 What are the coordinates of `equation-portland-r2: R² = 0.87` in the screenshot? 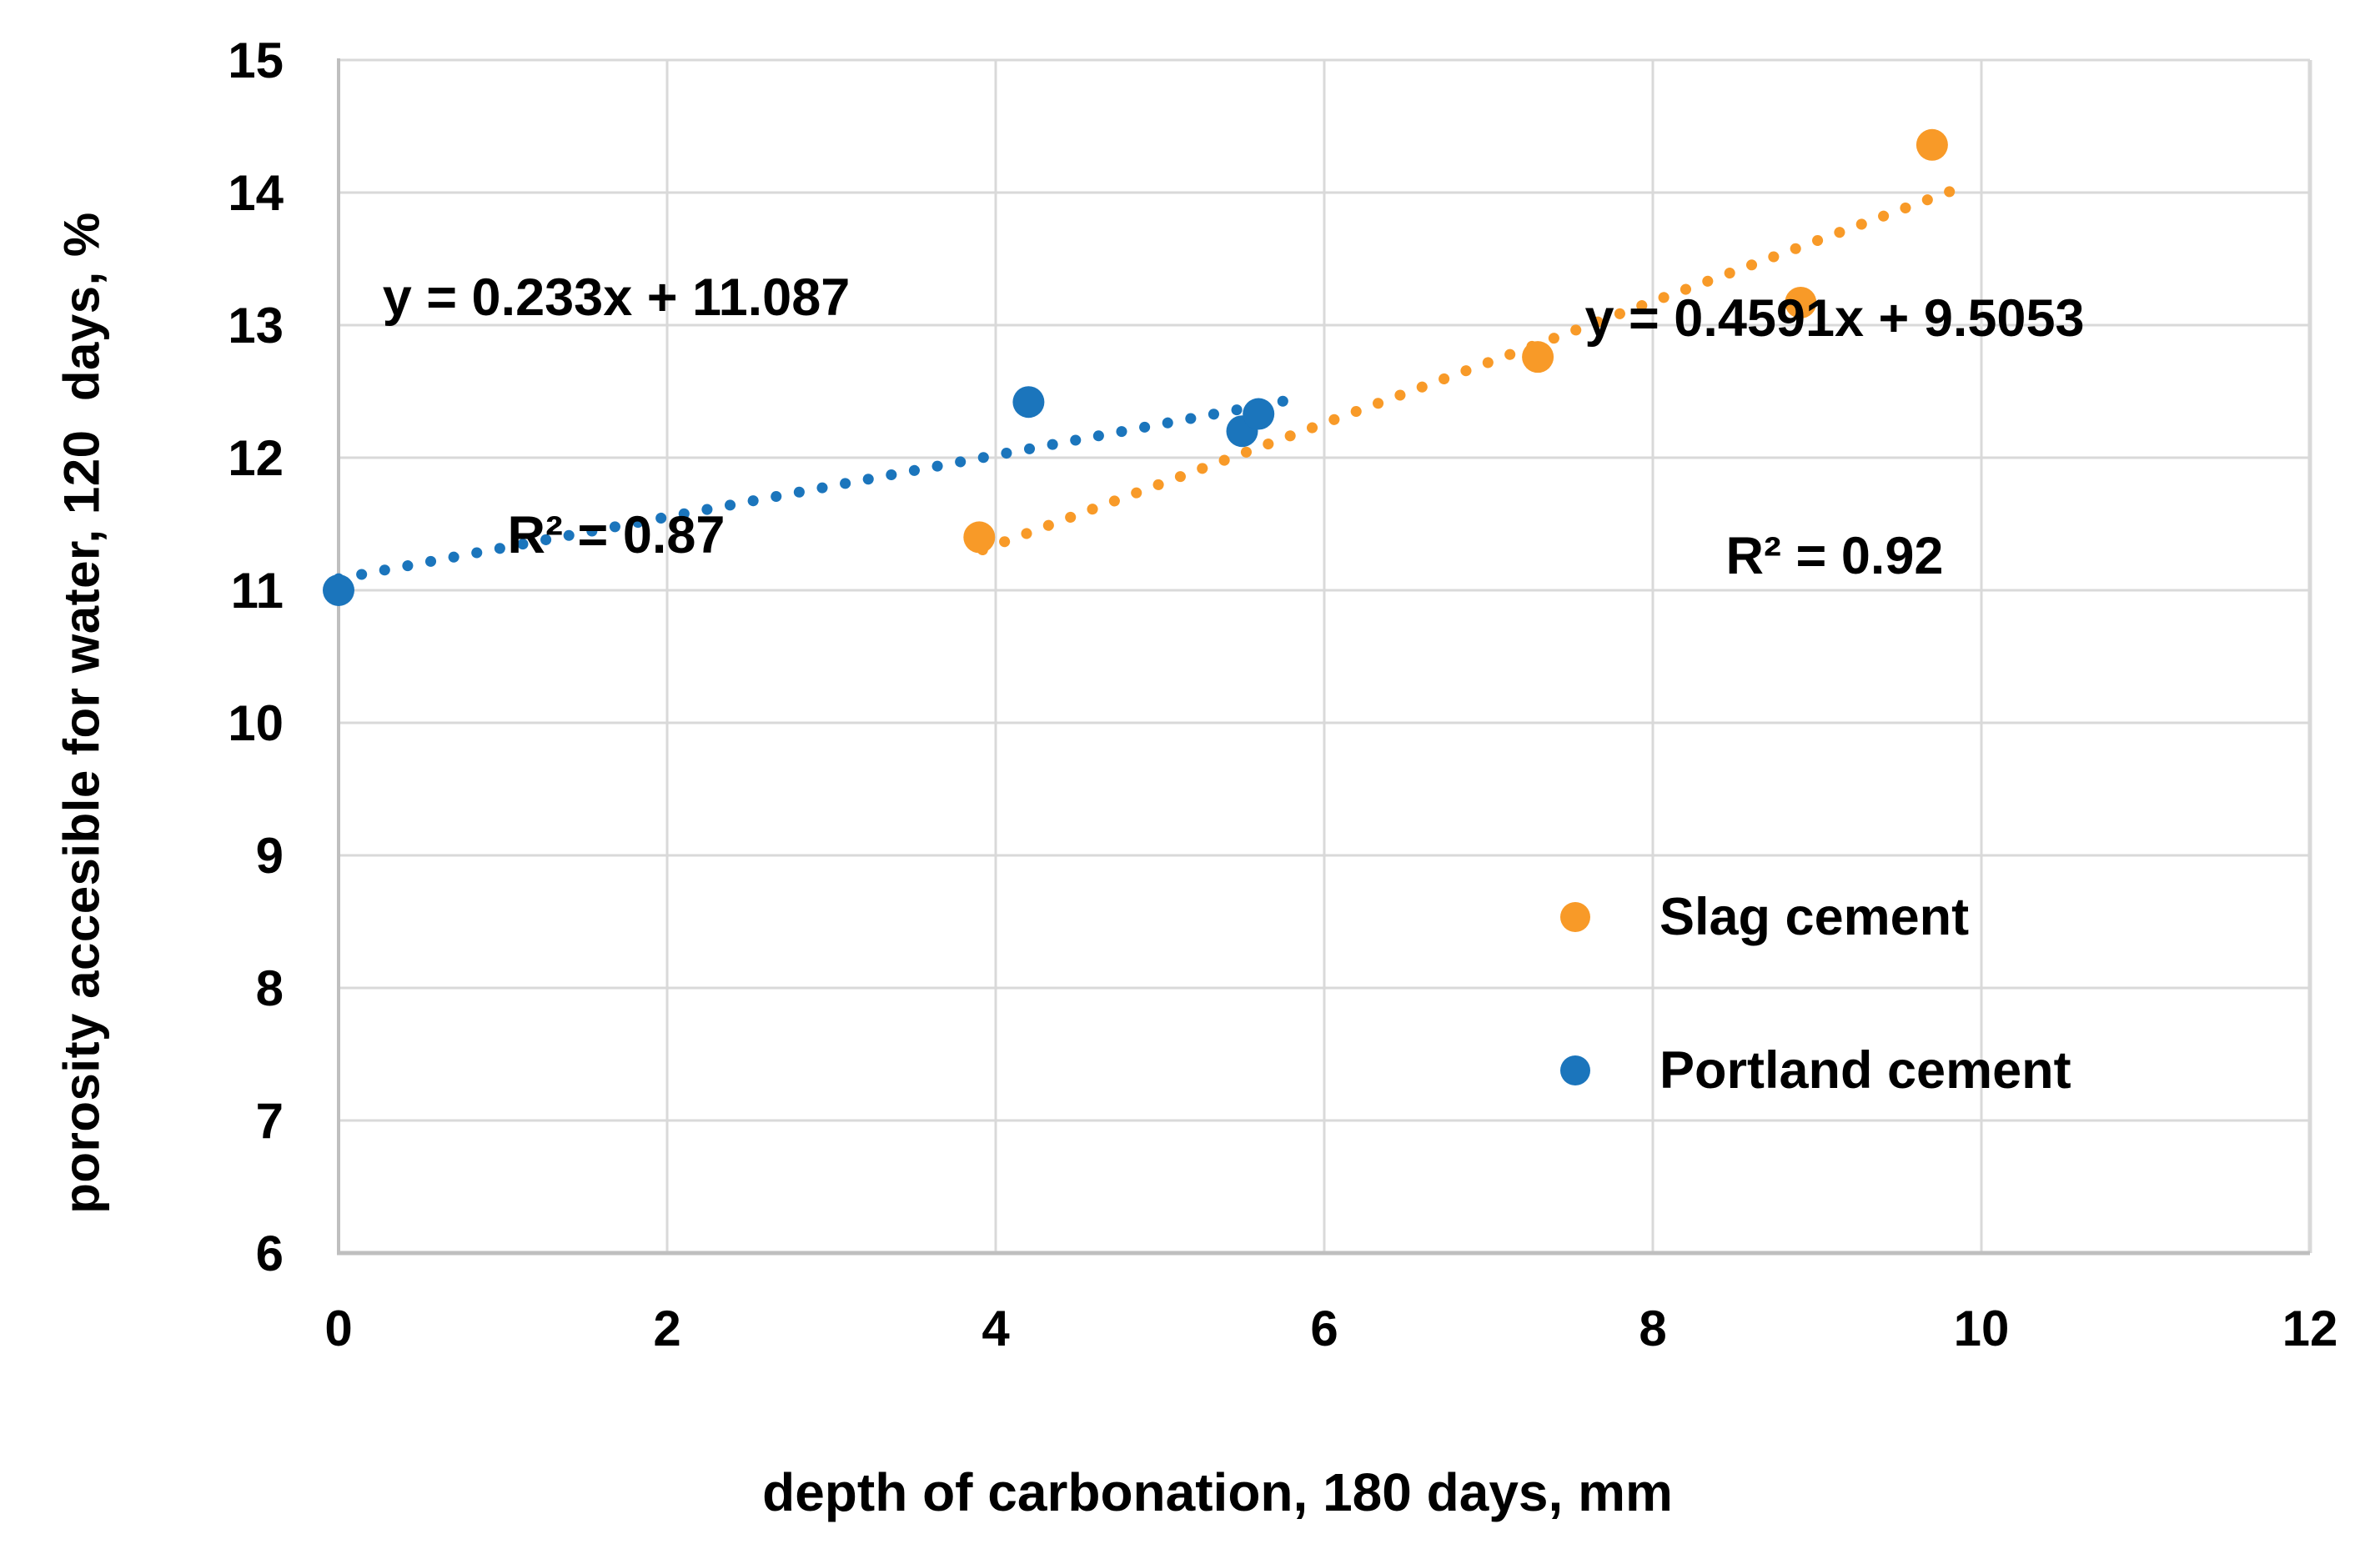 It's located at (616, 535).